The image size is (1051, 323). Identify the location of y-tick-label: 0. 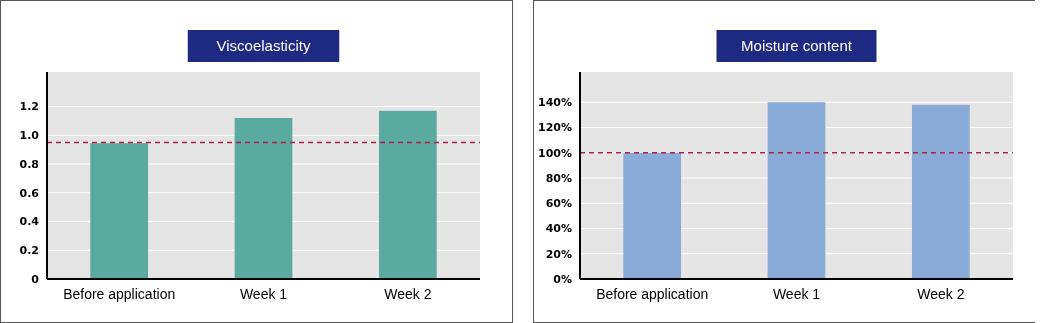
(35, 279).